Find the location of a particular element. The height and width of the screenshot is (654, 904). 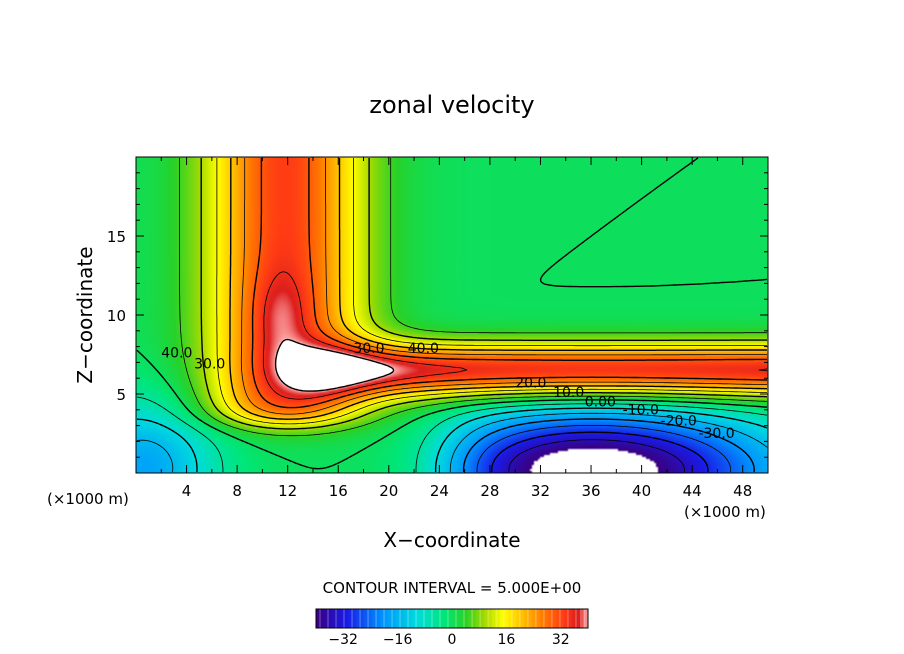

contour-interval-text: CONTOUR INTERVAL = 5.000E+00 is located at coordinates (452, 588).